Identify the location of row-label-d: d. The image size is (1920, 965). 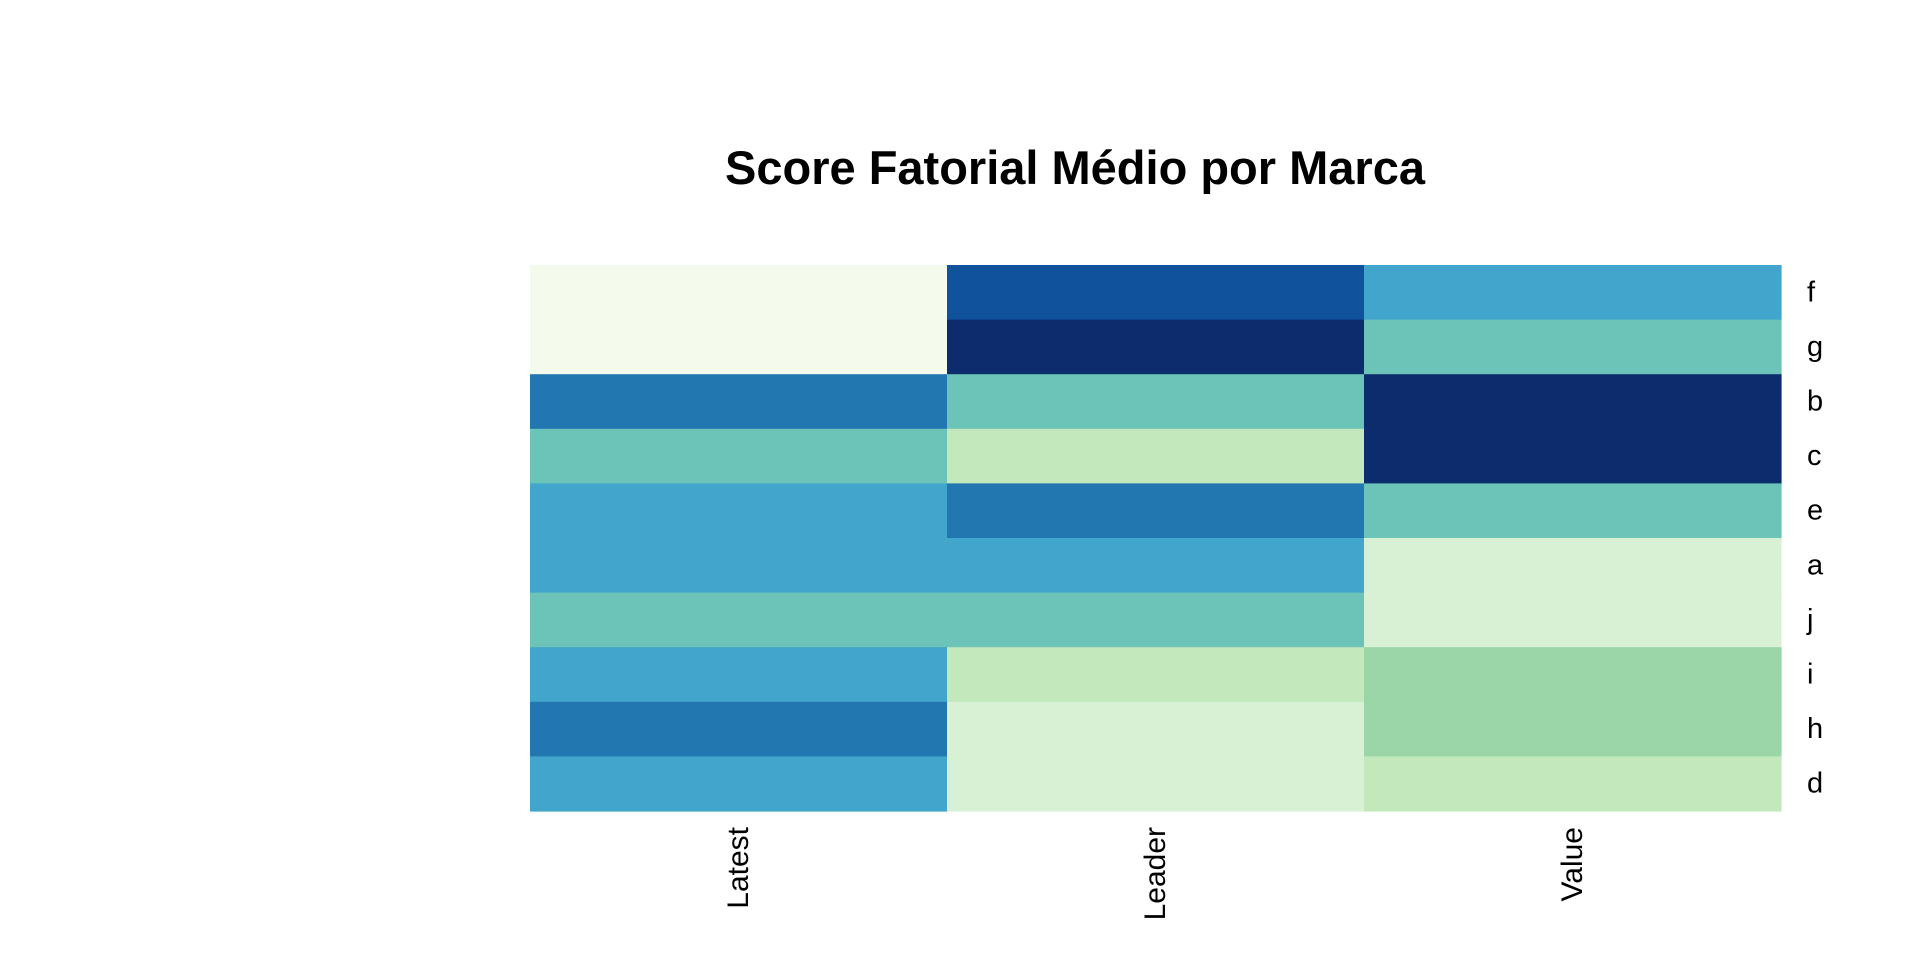
(1815, 784).